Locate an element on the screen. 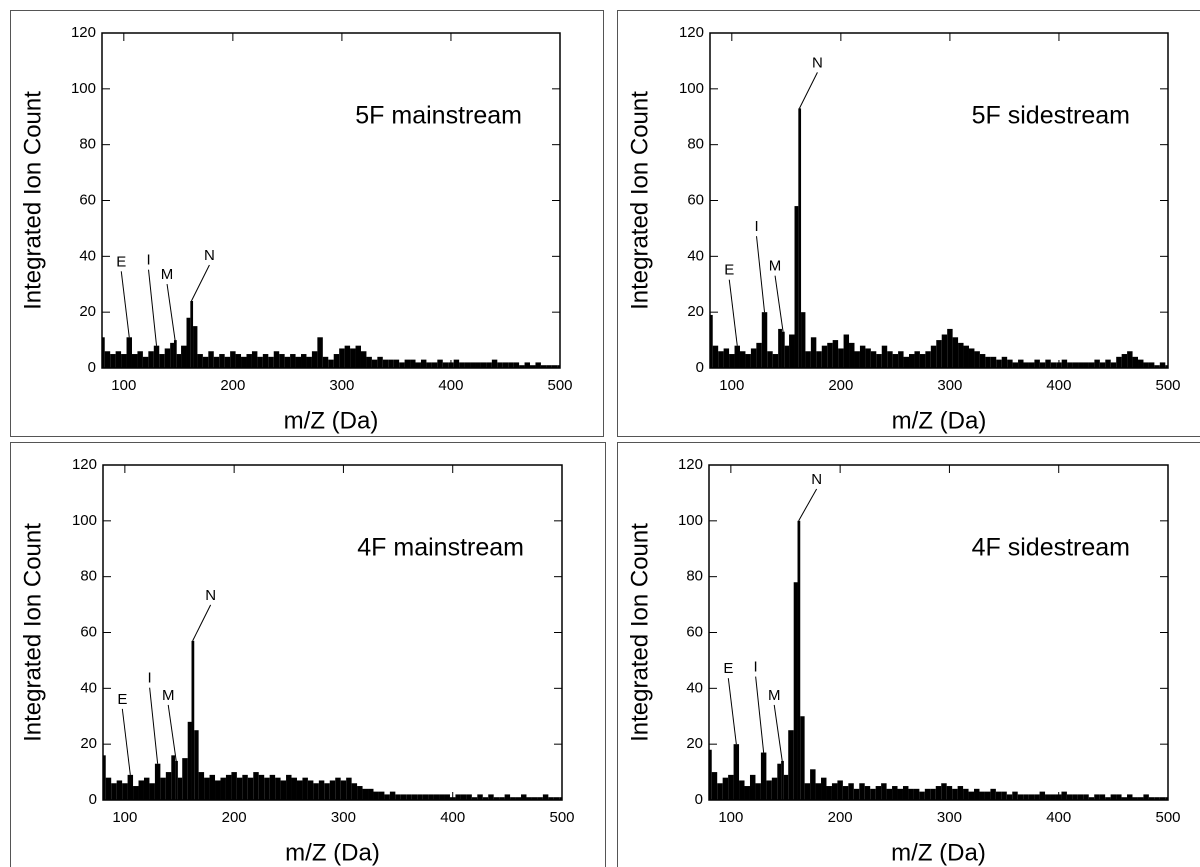  plot-frame is located at coordinates (331, 200).